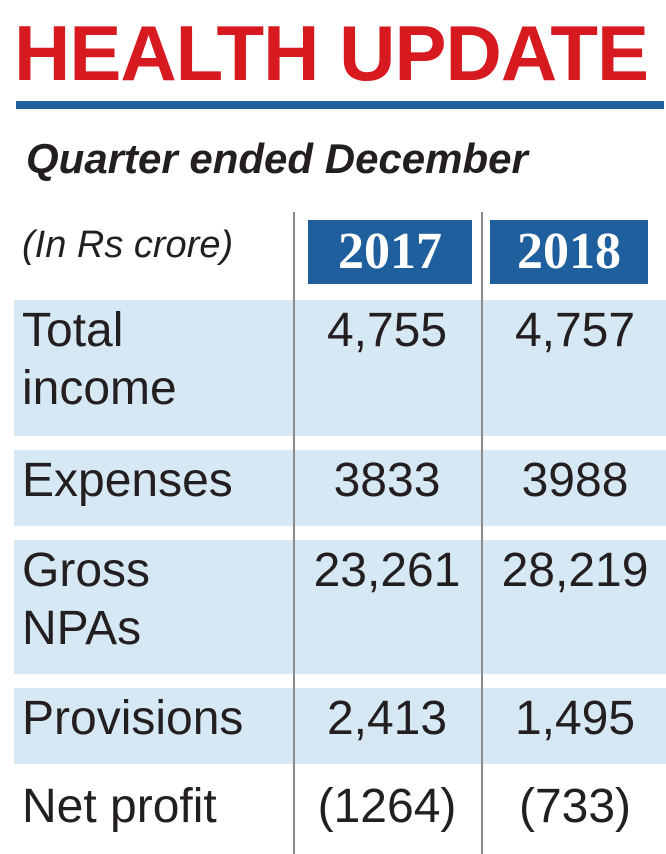  I want to click on table-row-provisions: Provisions 2,413 1,495, so click(340, 726).